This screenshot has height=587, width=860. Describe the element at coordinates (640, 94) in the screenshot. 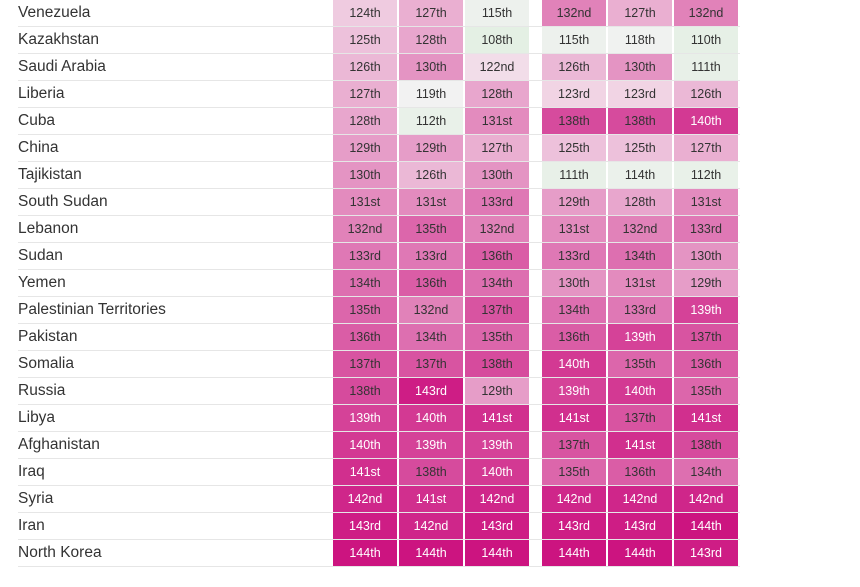

I see `rank-cell: 123rd` at that location.